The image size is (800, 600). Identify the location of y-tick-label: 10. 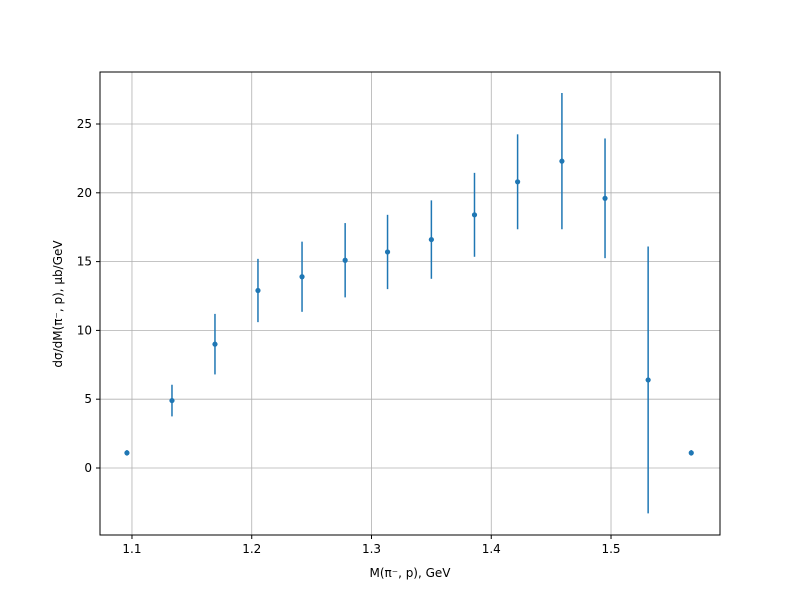
(84, 330).